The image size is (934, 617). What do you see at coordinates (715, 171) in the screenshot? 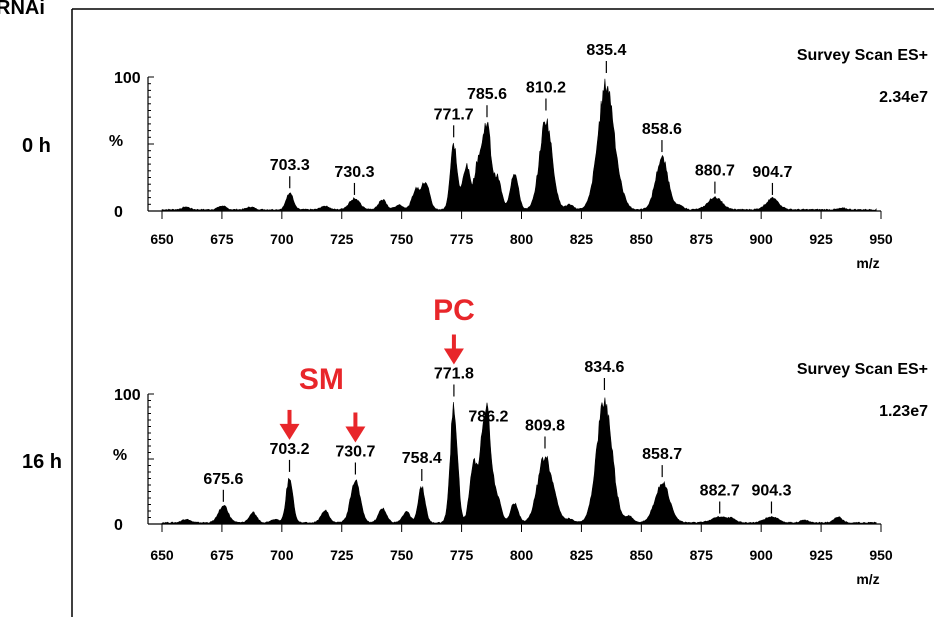
I see `peak-label: 880.7` at bounding box center [715, 171].